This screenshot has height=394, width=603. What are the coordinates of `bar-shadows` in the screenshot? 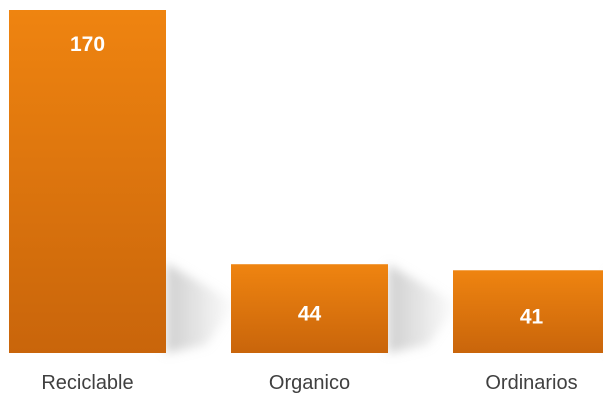 It's located at (312, 308).